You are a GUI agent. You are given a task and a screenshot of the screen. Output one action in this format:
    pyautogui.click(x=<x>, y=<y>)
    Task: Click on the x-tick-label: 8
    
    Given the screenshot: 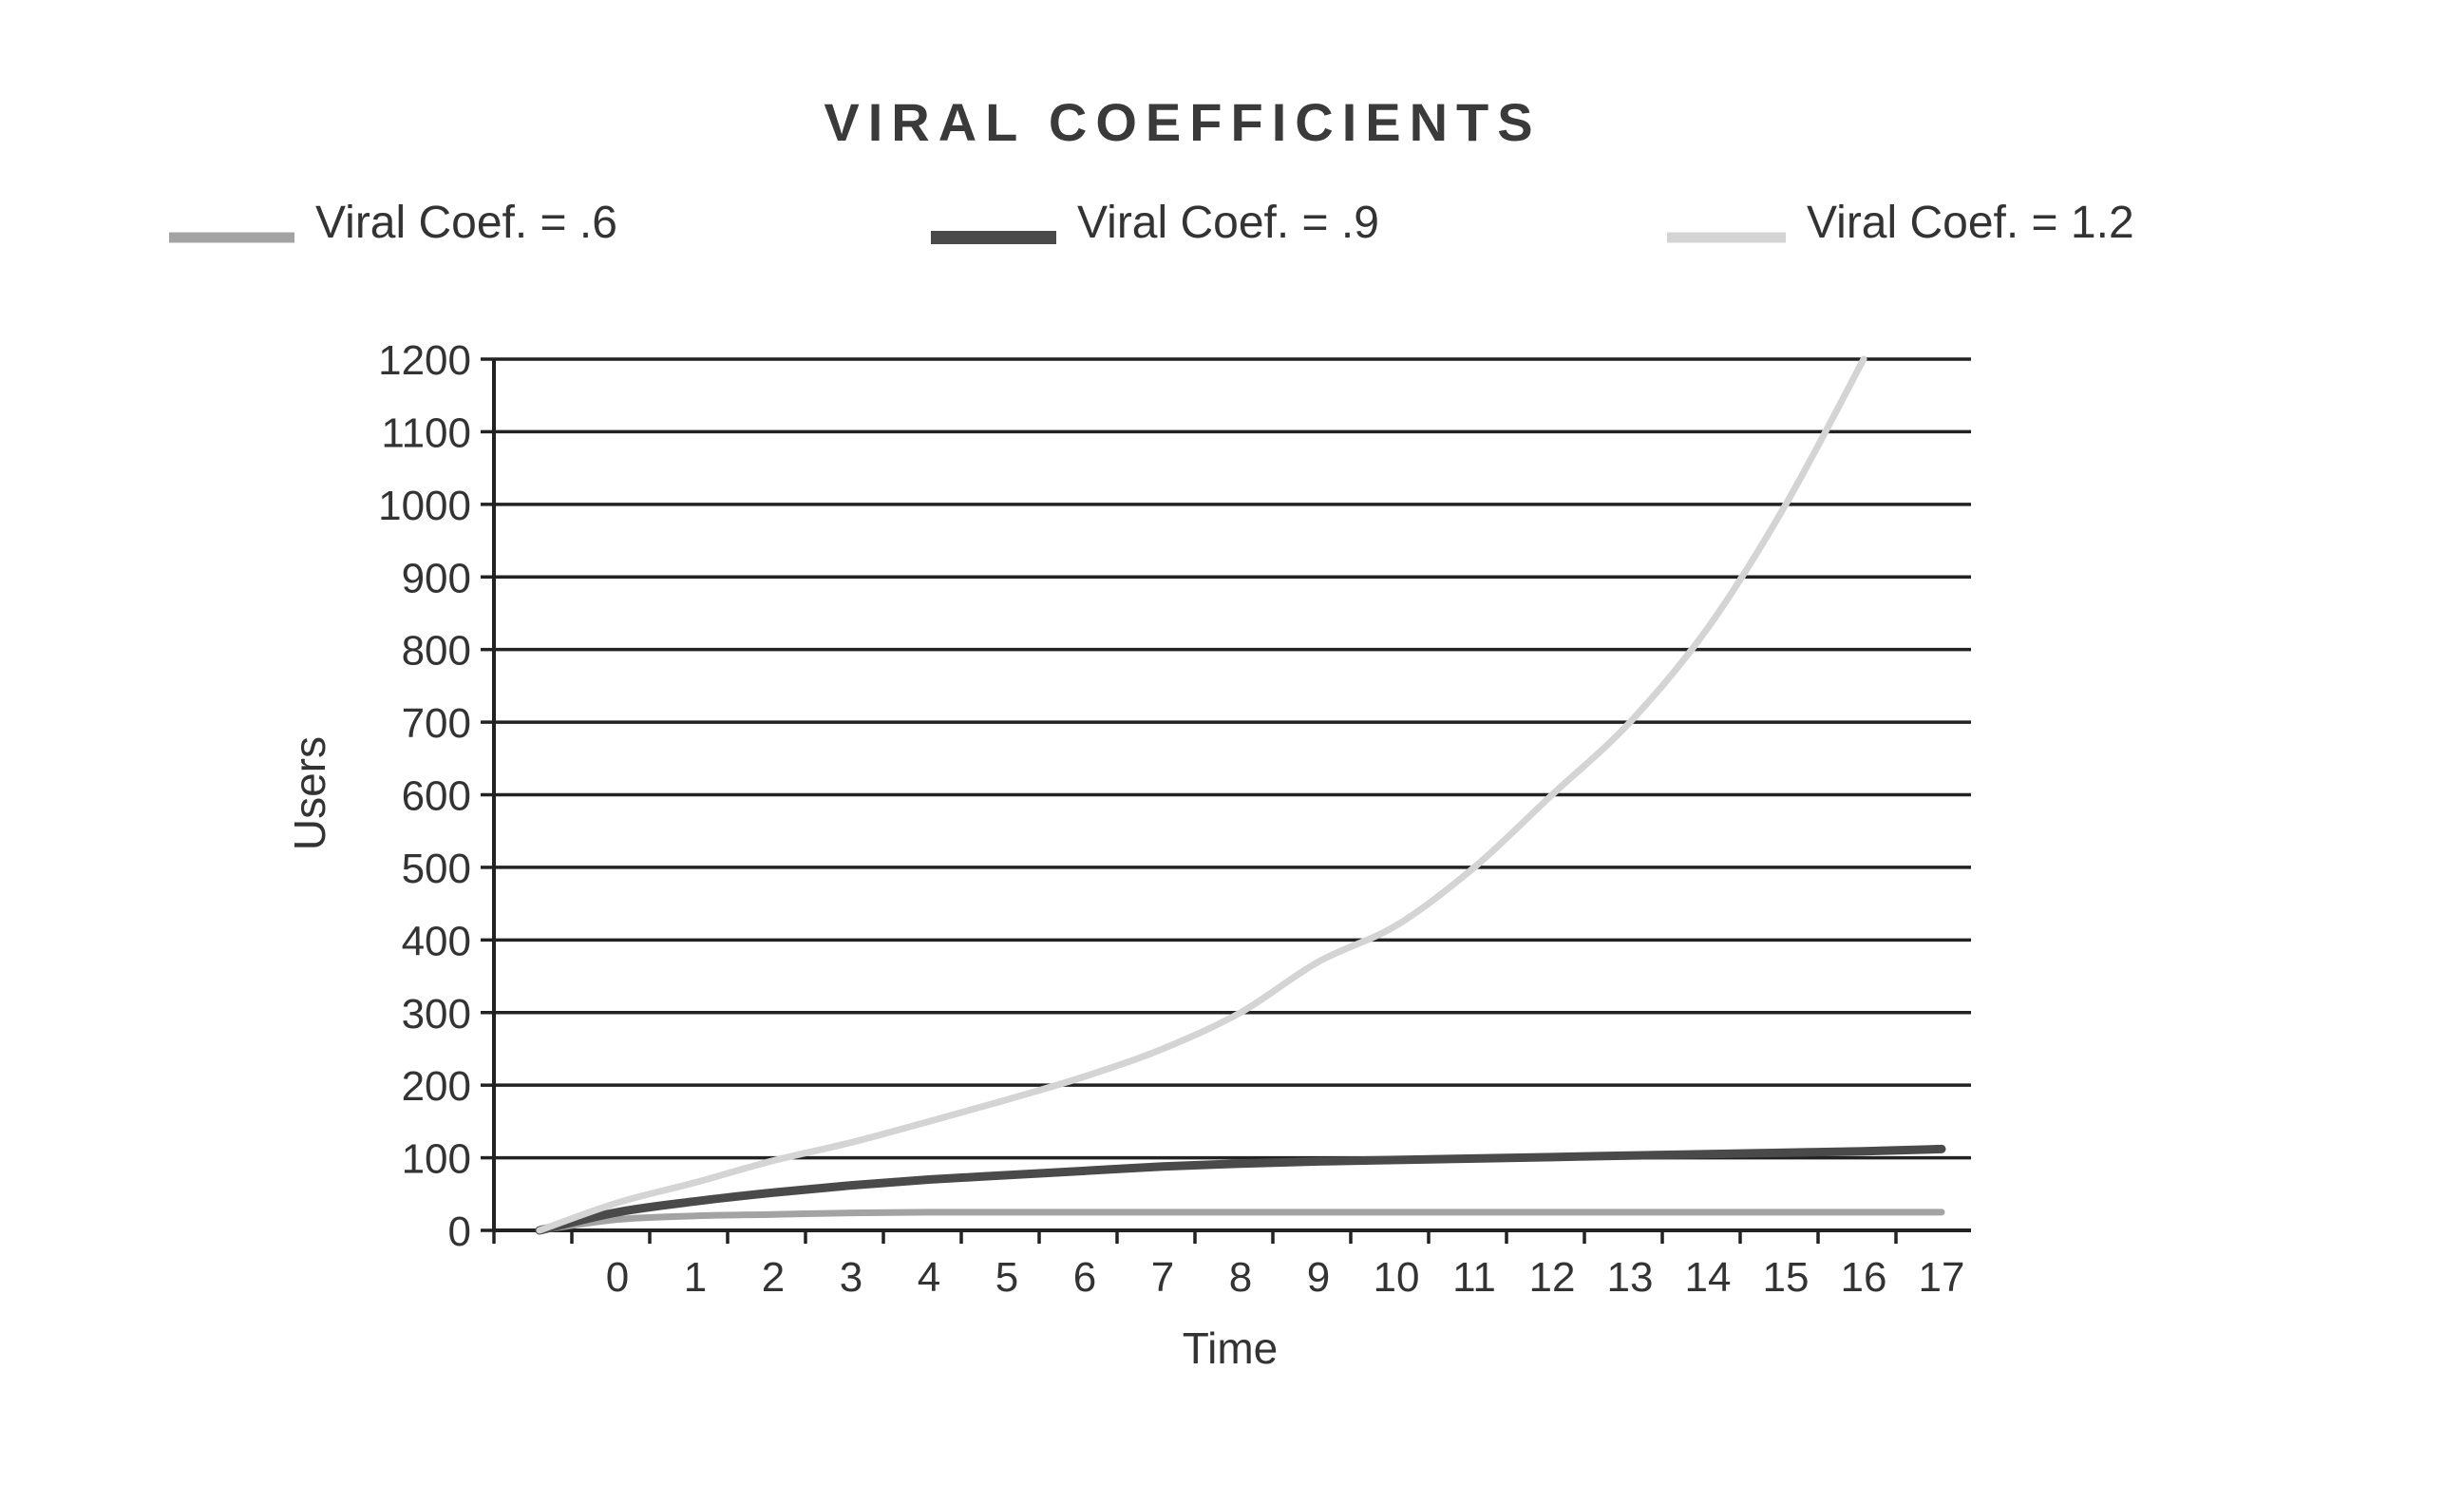 What is the action you would take?
    pyautogui.click(x=1240, y=1277)
    